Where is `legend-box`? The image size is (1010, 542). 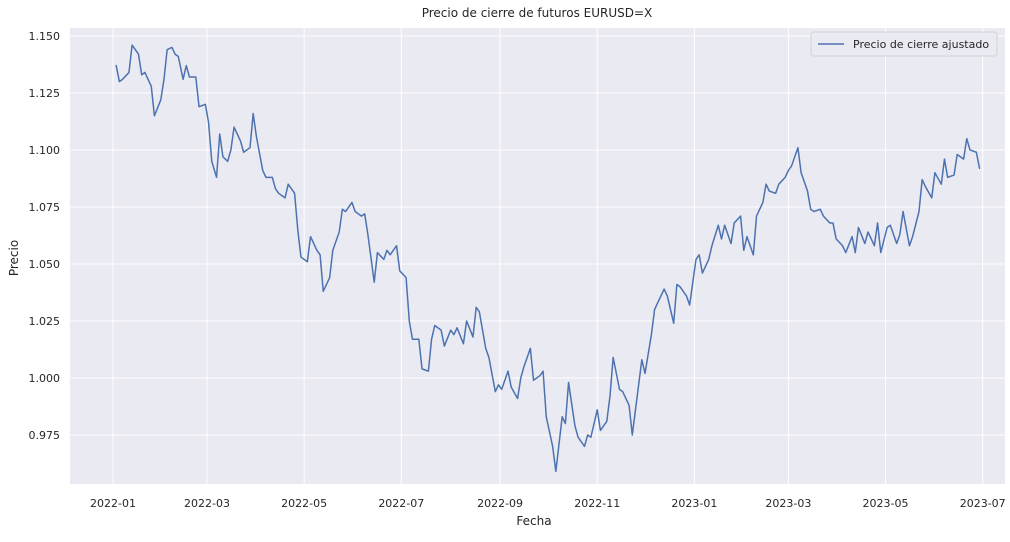
legend-box is located at coordinates (904, 44).